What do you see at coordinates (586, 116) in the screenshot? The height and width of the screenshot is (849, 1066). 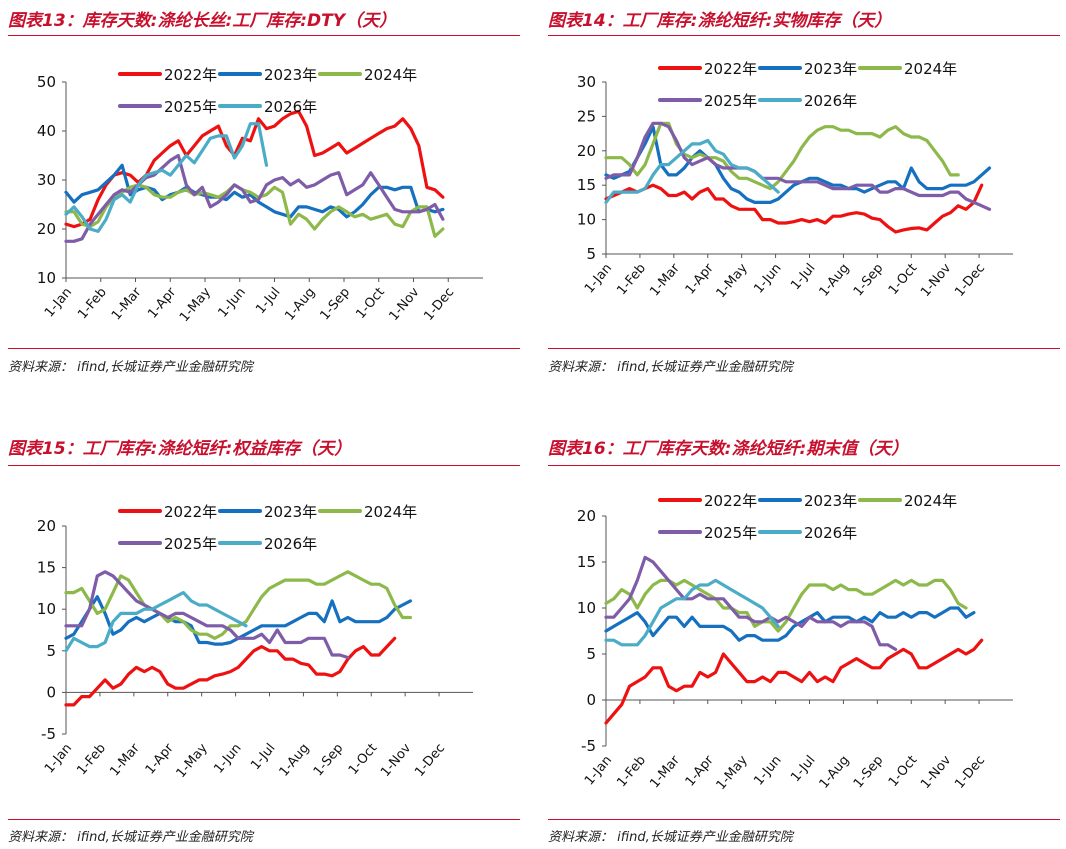 I see `y-tick-label: 25` at bounding box center [586, 116].